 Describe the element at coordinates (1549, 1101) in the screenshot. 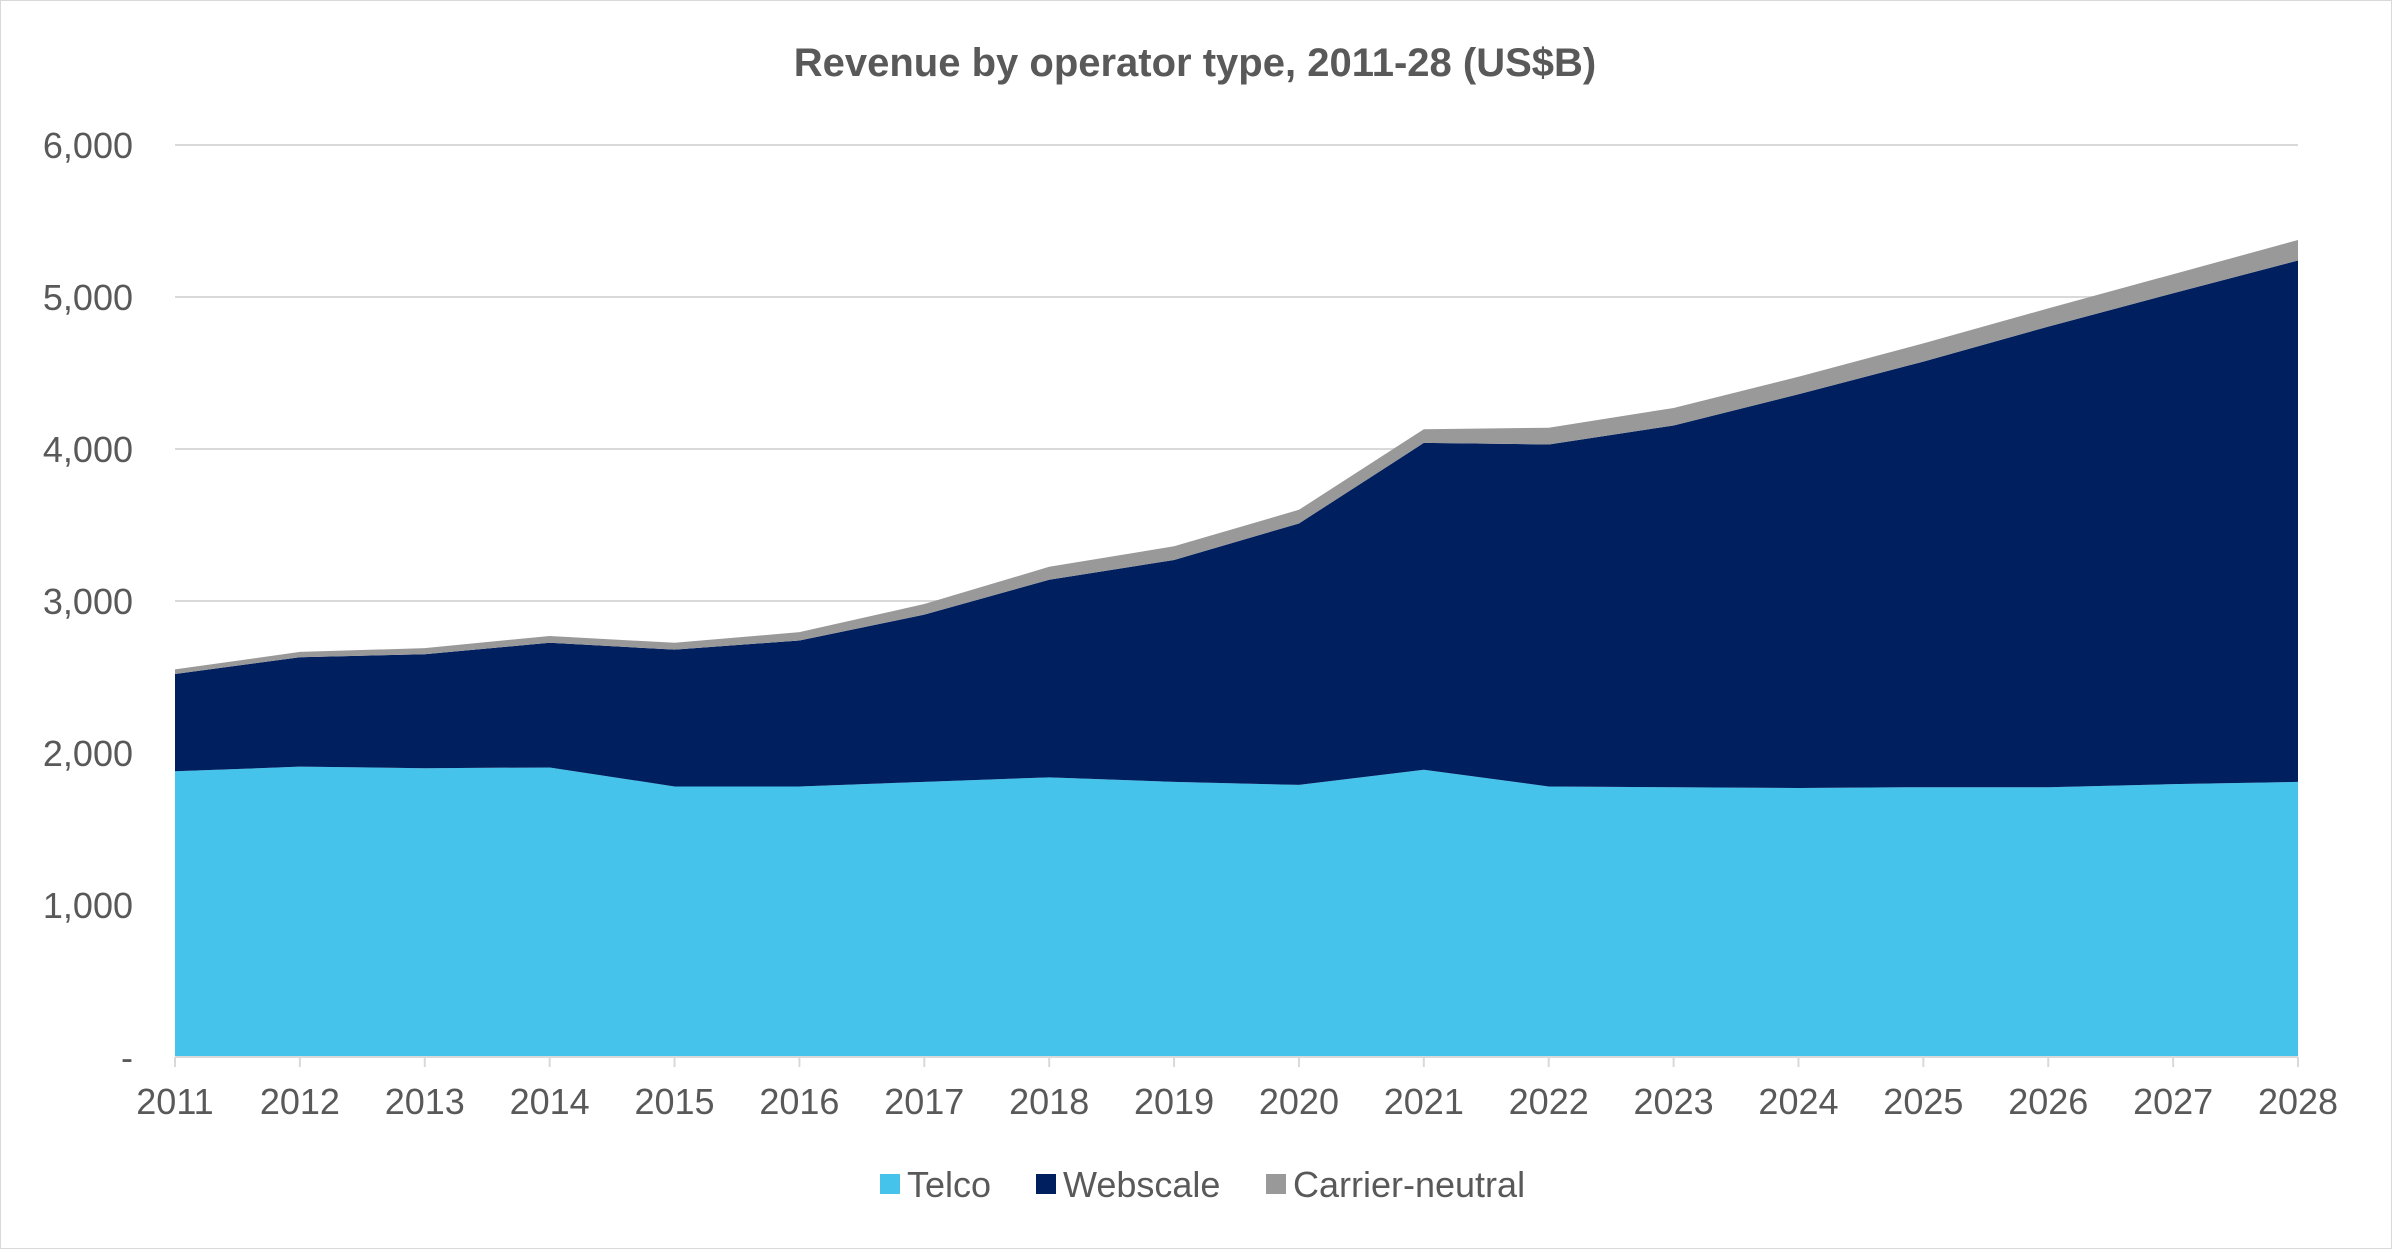

I see `x-tick-label: 2022` at that location.